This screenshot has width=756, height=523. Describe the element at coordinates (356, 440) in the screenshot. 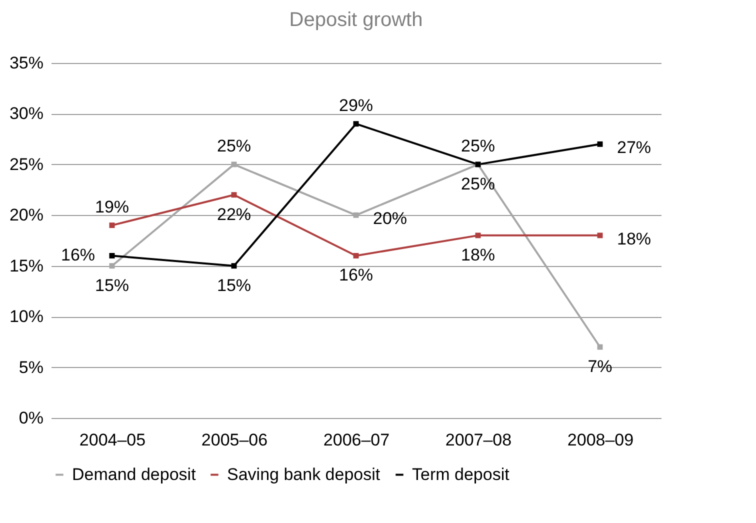

I see `x-tick-label: 2006–07` at that location.